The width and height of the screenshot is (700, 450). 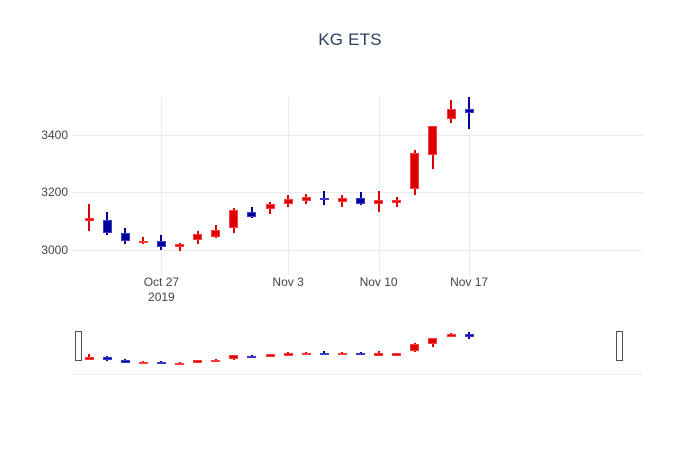 I want to click on x-axis-tick-label: Nov 17, so click(x=469, y=282).